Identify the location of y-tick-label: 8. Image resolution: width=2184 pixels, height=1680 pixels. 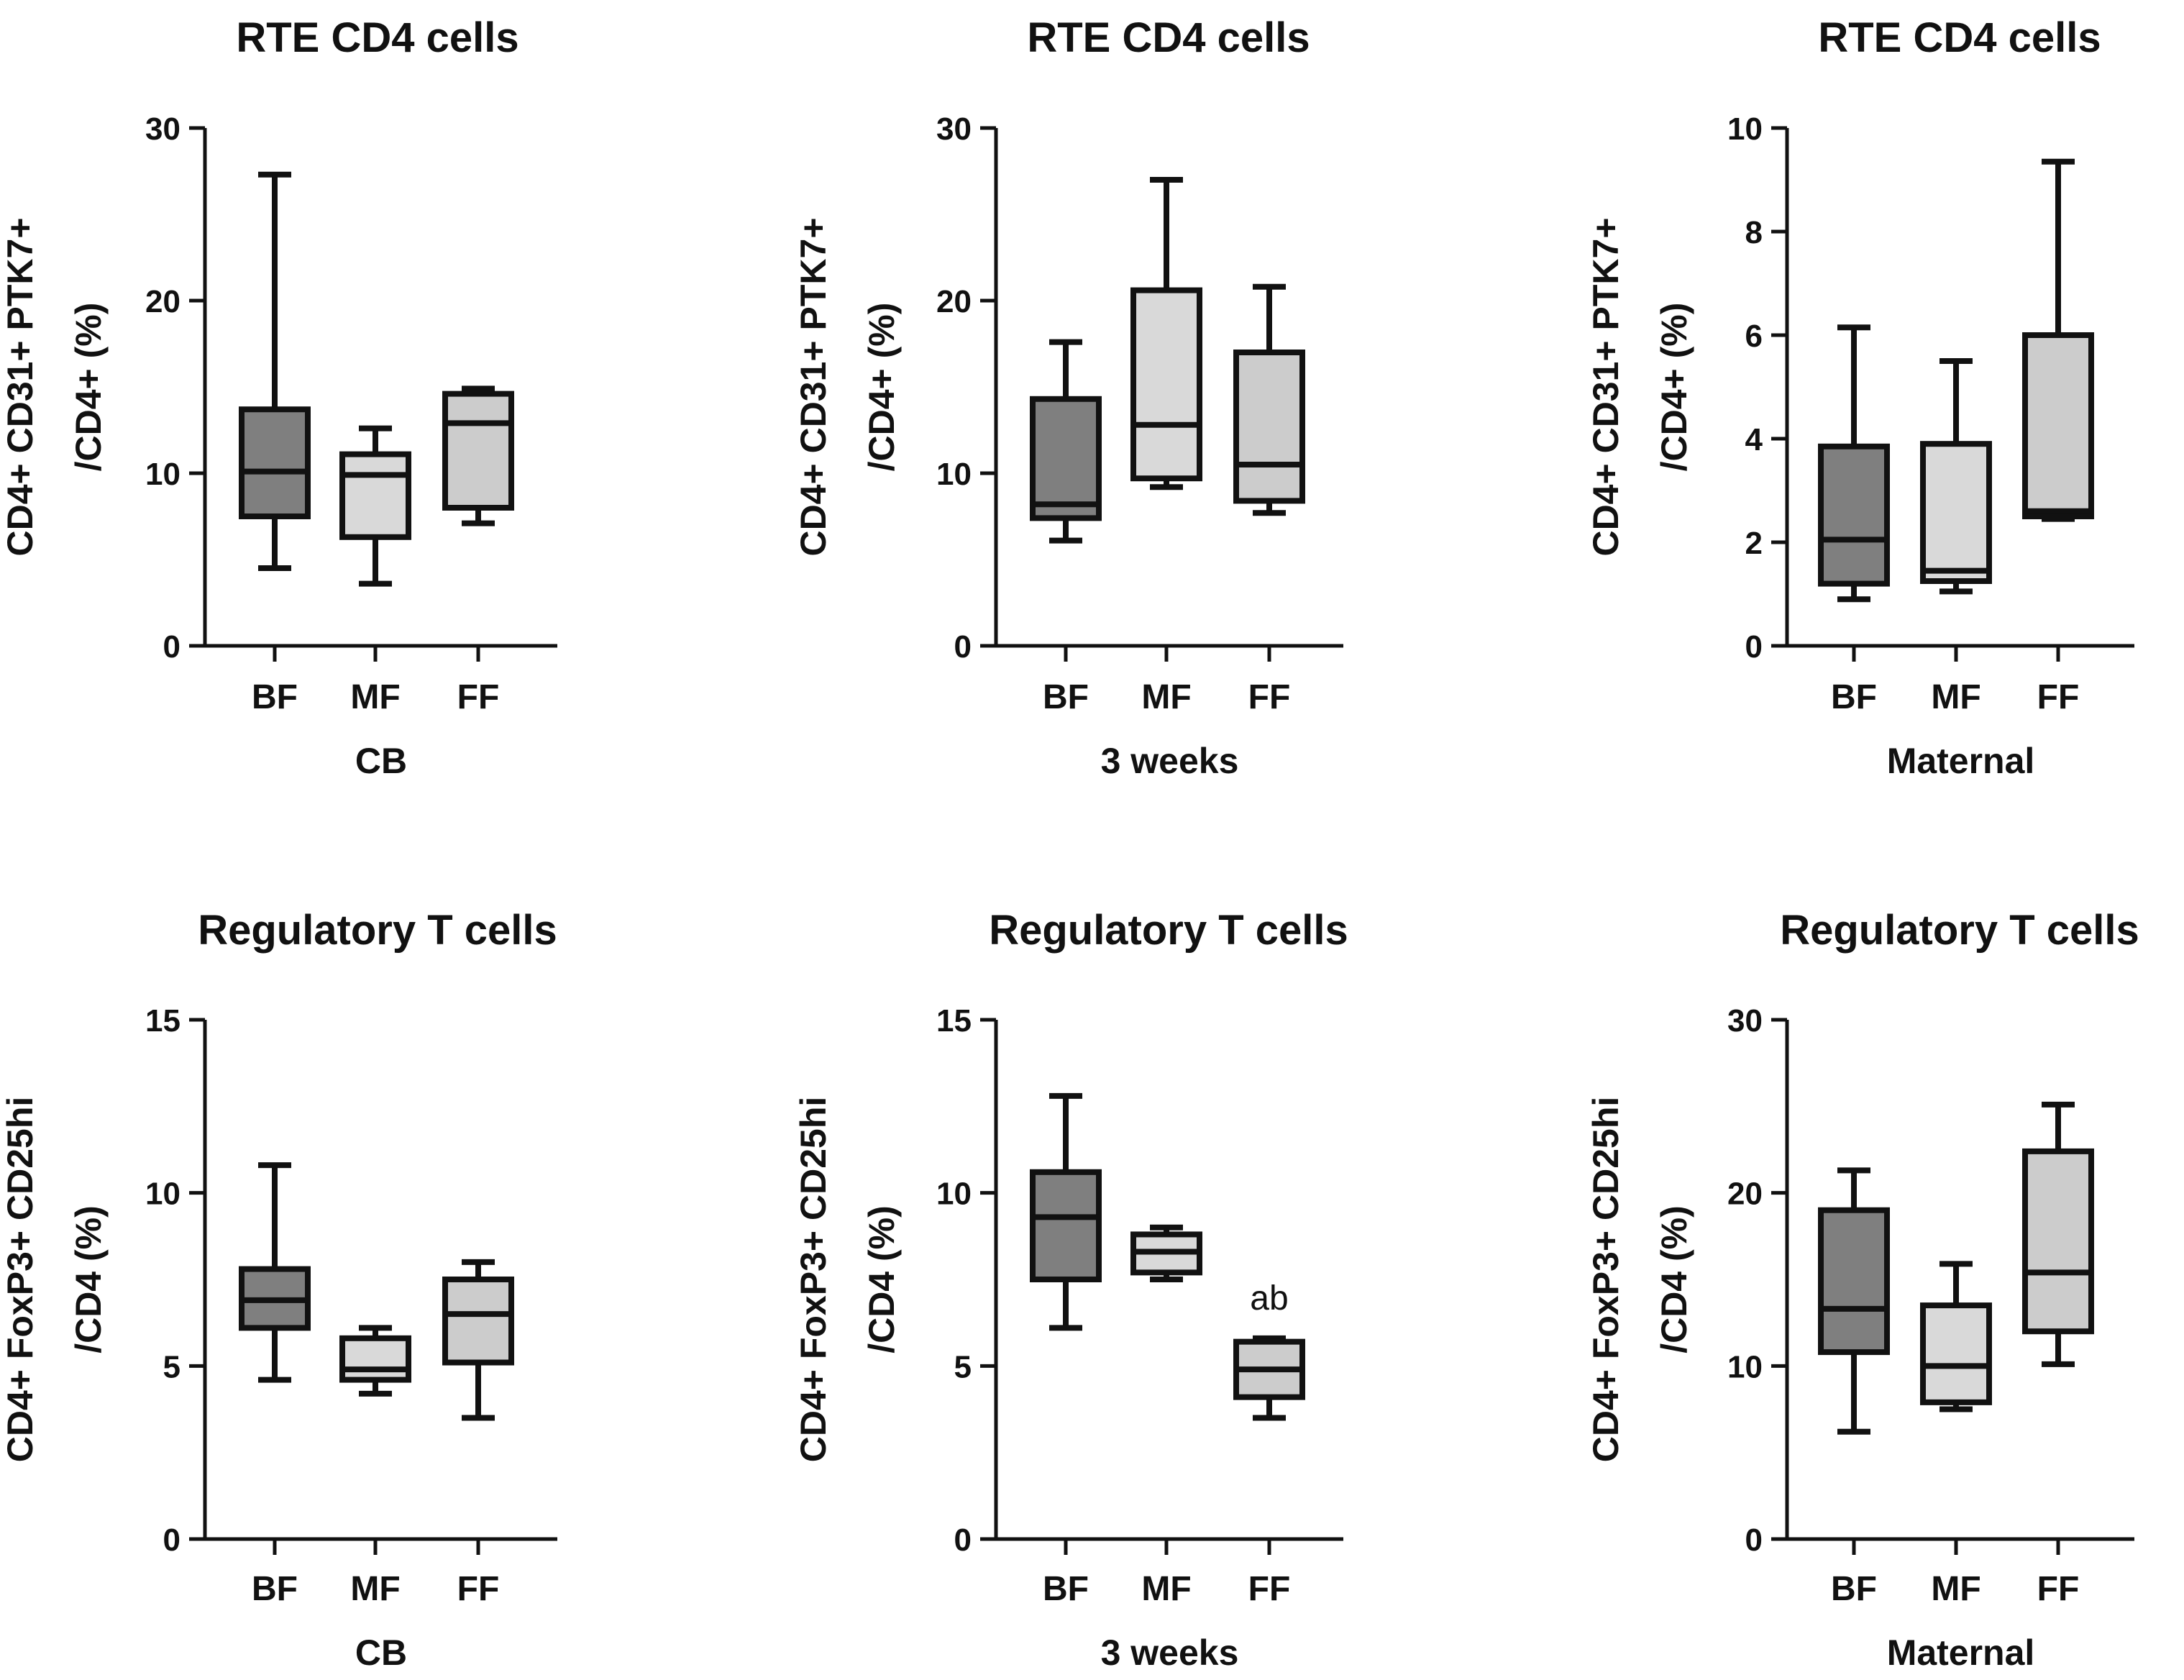
(1754, 232).